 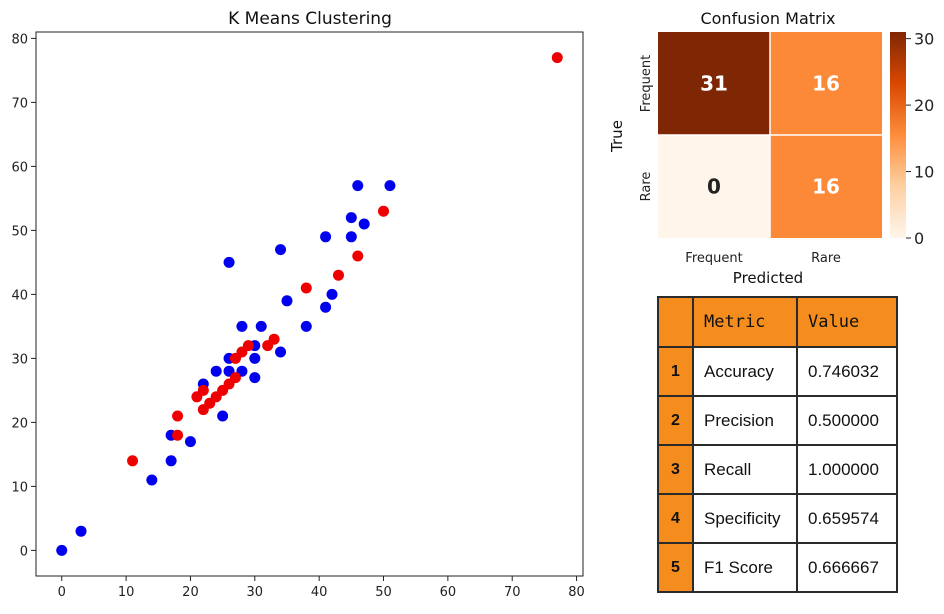 I want to click on row-index: 4, so click(x=675, y=518).